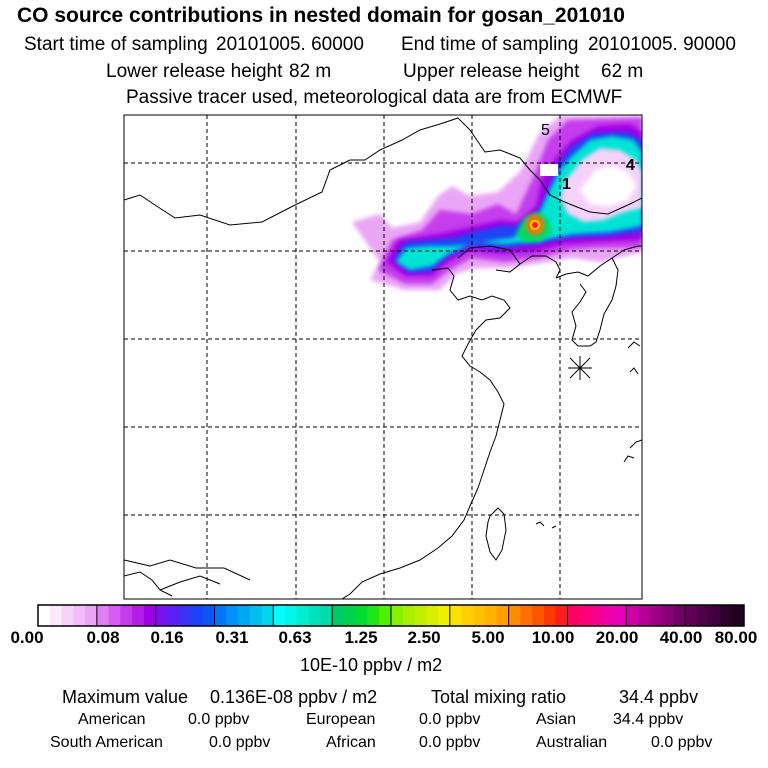 The width and height of the screenshot is (768, 768). What do you see at coordinates (351, 742) in the screenshot?
I see `region-name: African` at bounding box center [351, 742].